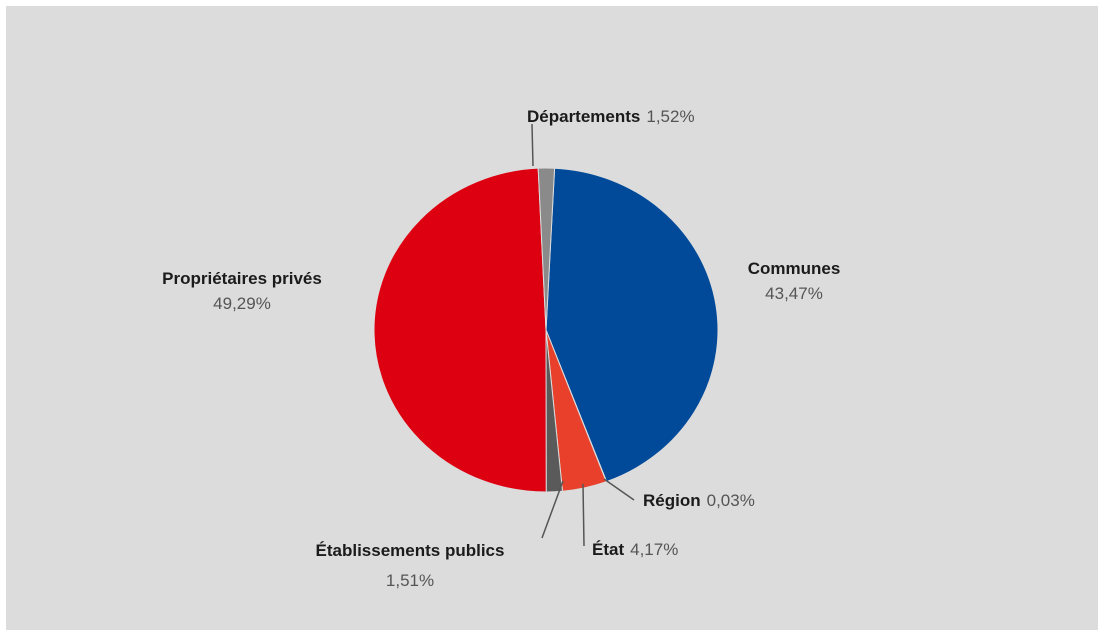 The image size is (1106, 636). Describe the element at coordinates (583, 335) in the screenshot. I see `leader-lines` at that location.